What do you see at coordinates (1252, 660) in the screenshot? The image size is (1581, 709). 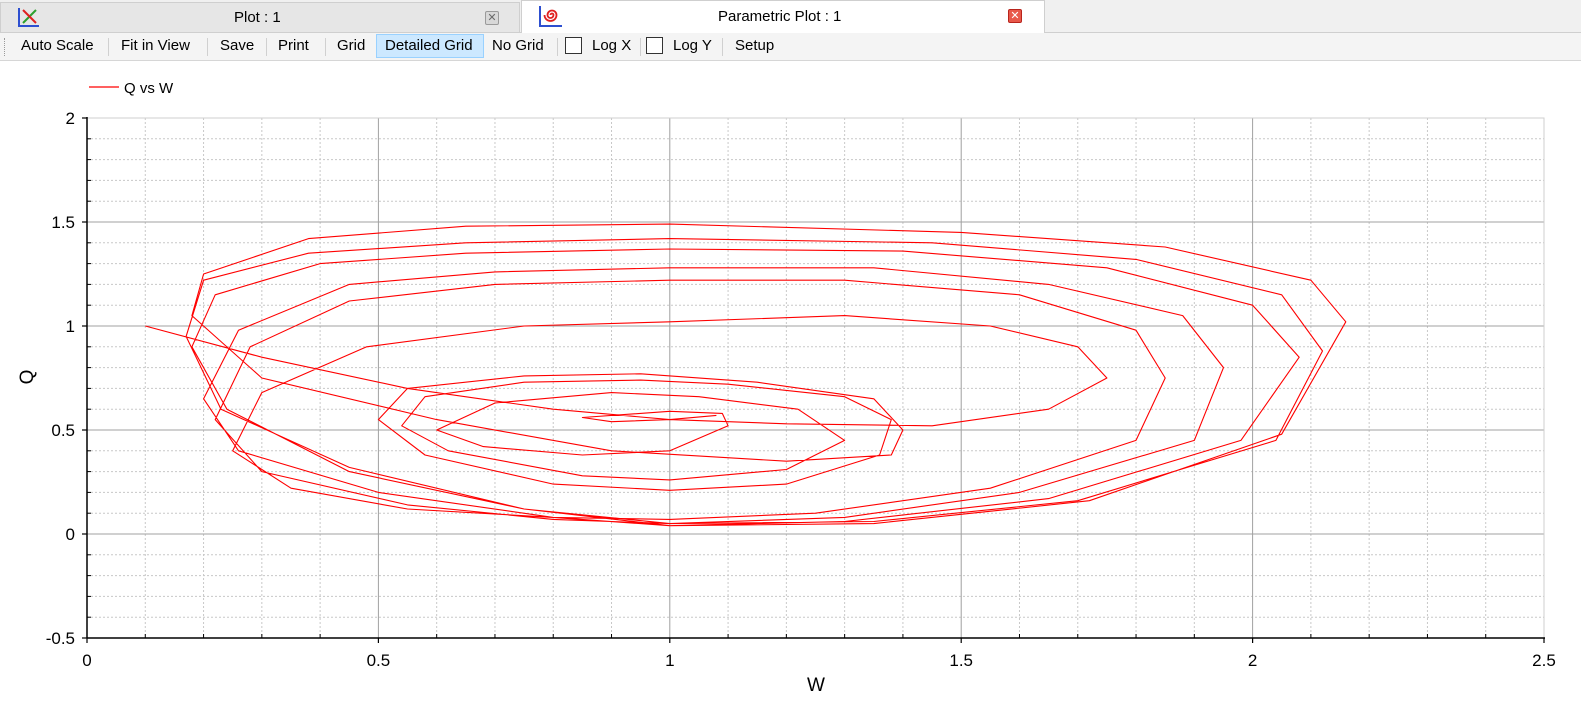 I see `x-tick-label: 2` at bounding box center [1252, 660].